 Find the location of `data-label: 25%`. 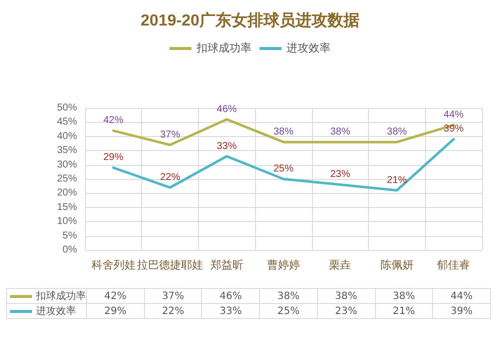

data-label: 25% is located at coordinates (289, 311).